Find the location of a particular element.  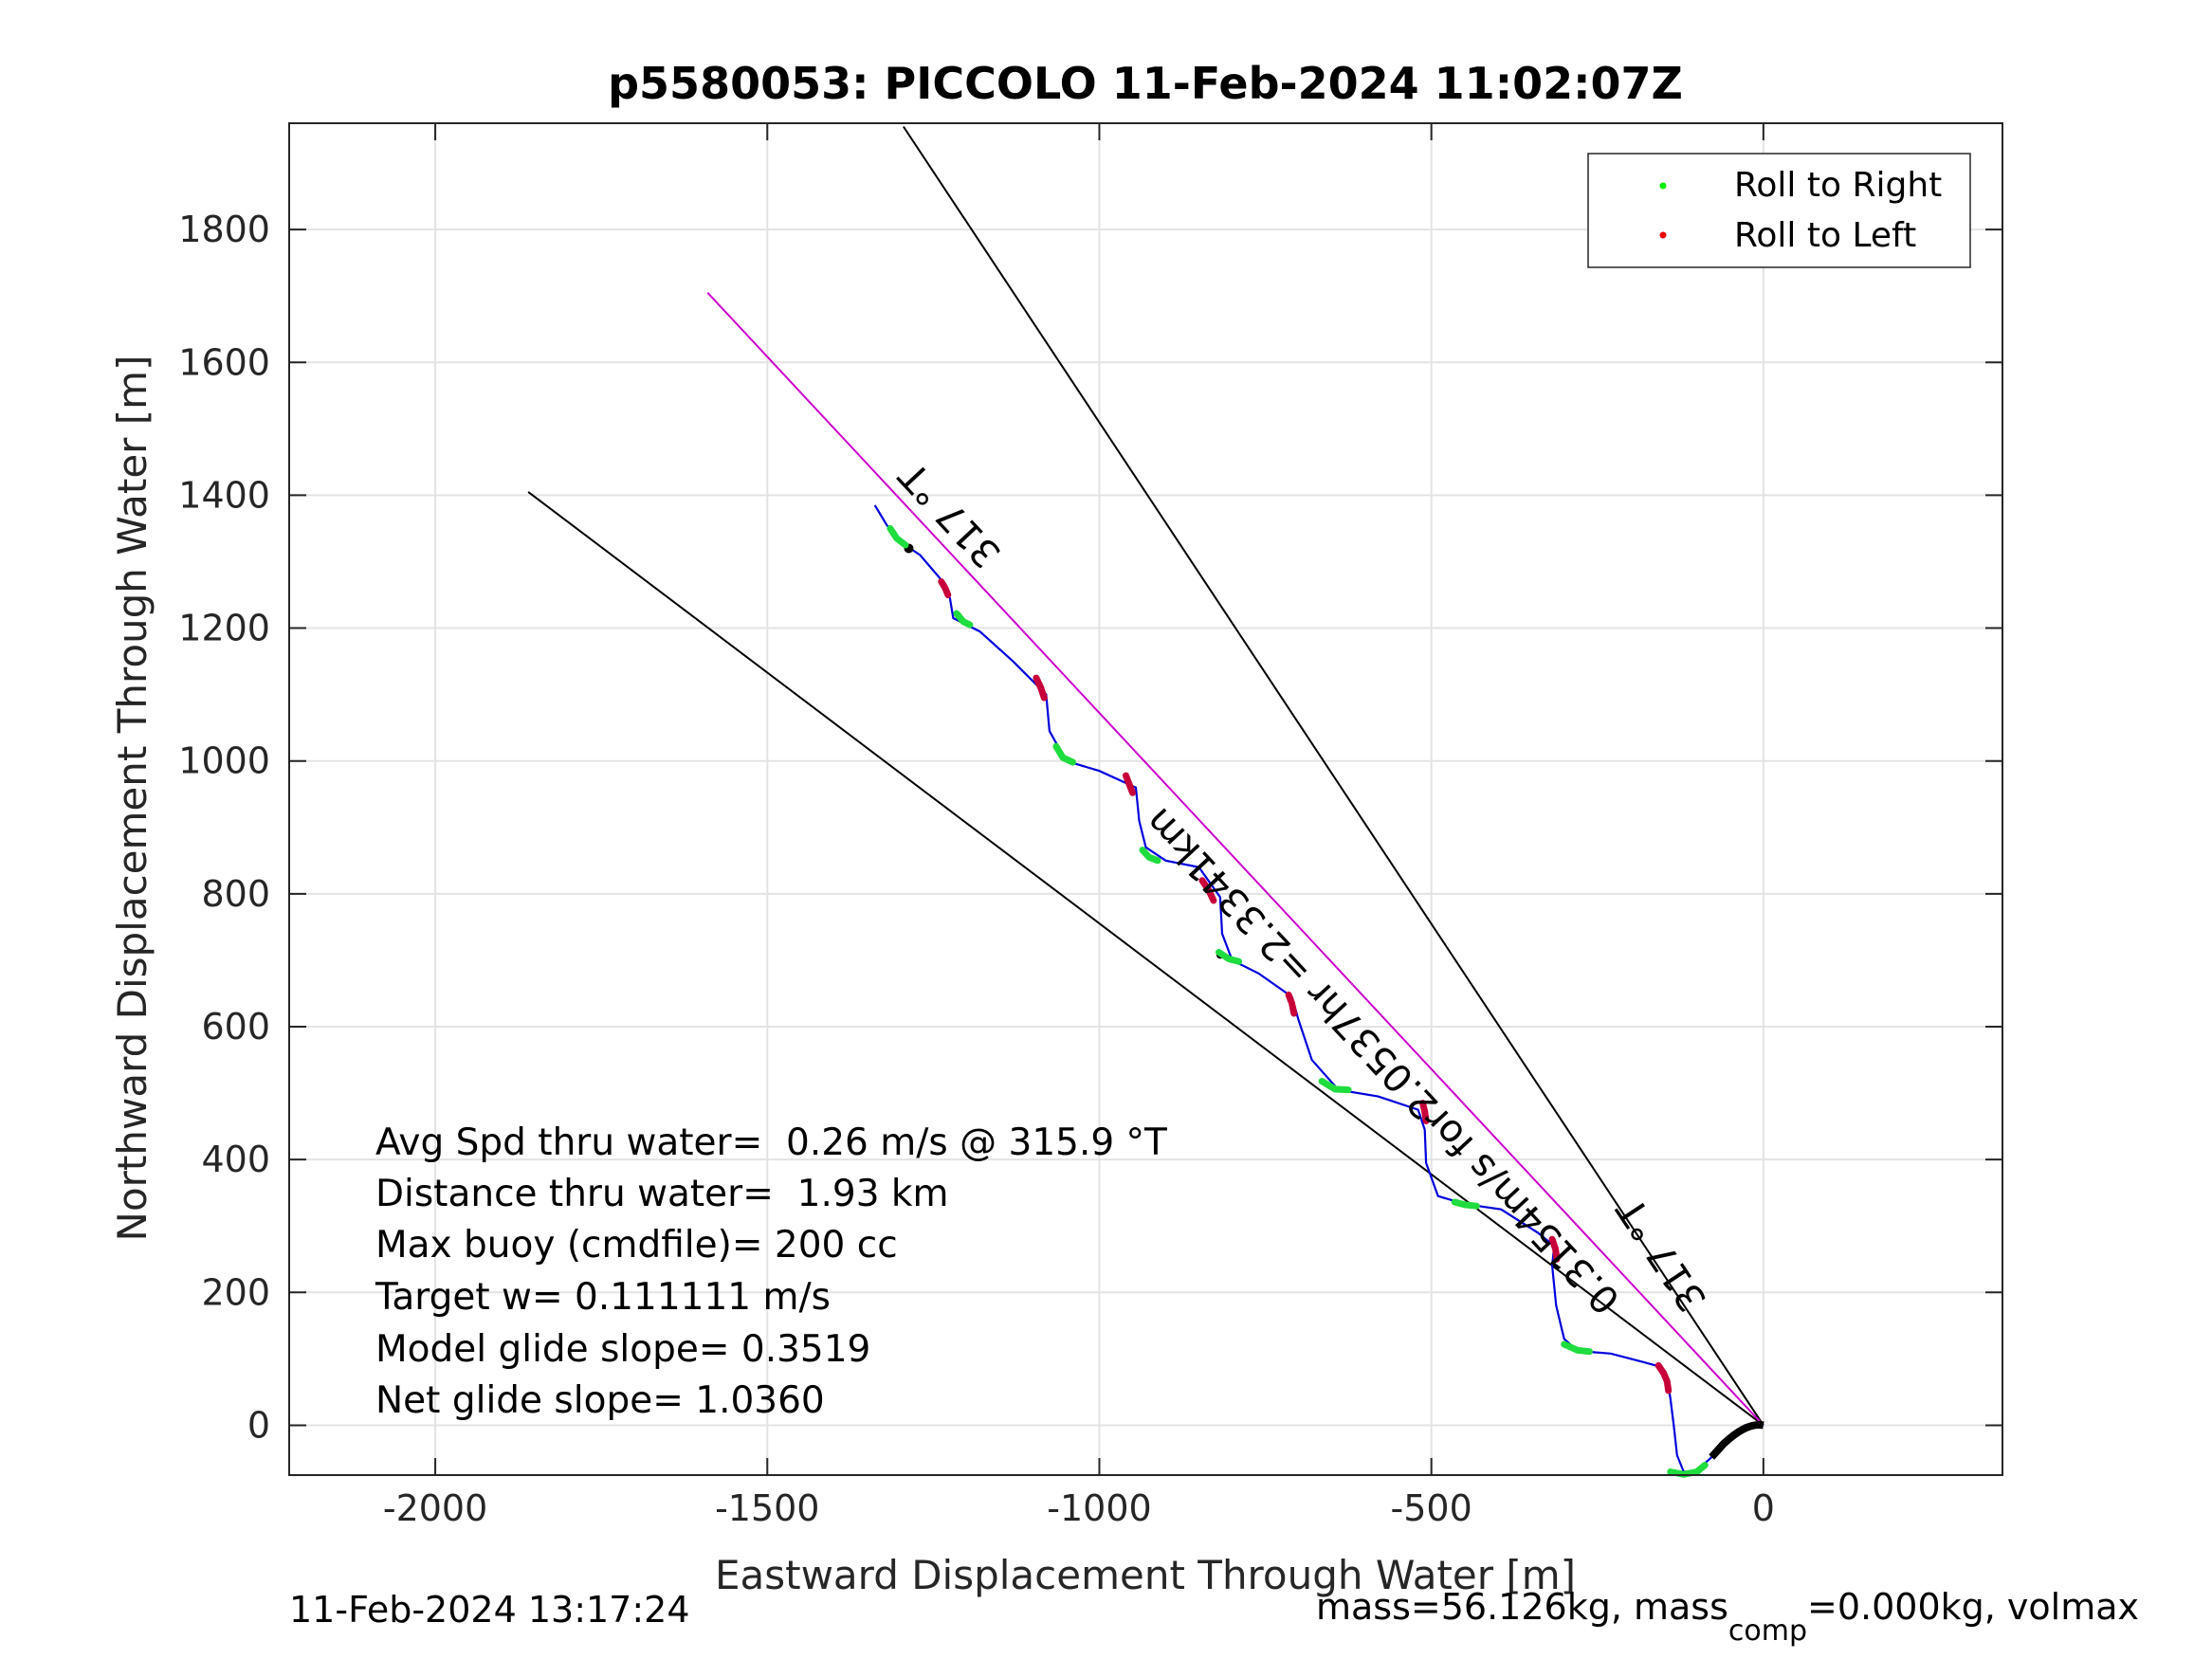

y-tick-label: 400 is located at coordinates (235, 1159).